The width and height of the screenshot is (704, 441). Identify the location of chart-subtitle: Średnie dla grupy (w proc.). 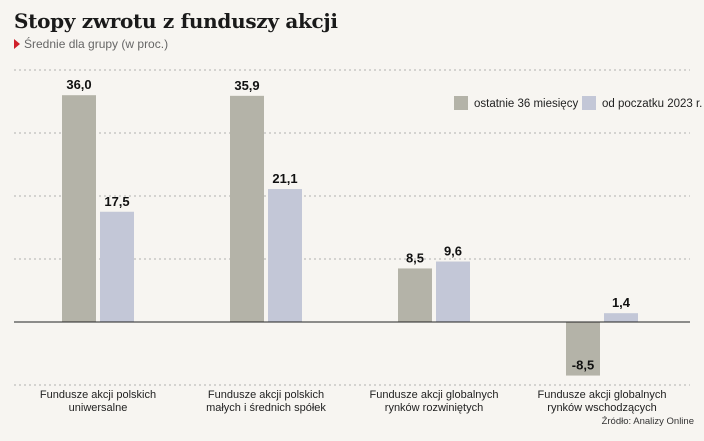
(91, 44).